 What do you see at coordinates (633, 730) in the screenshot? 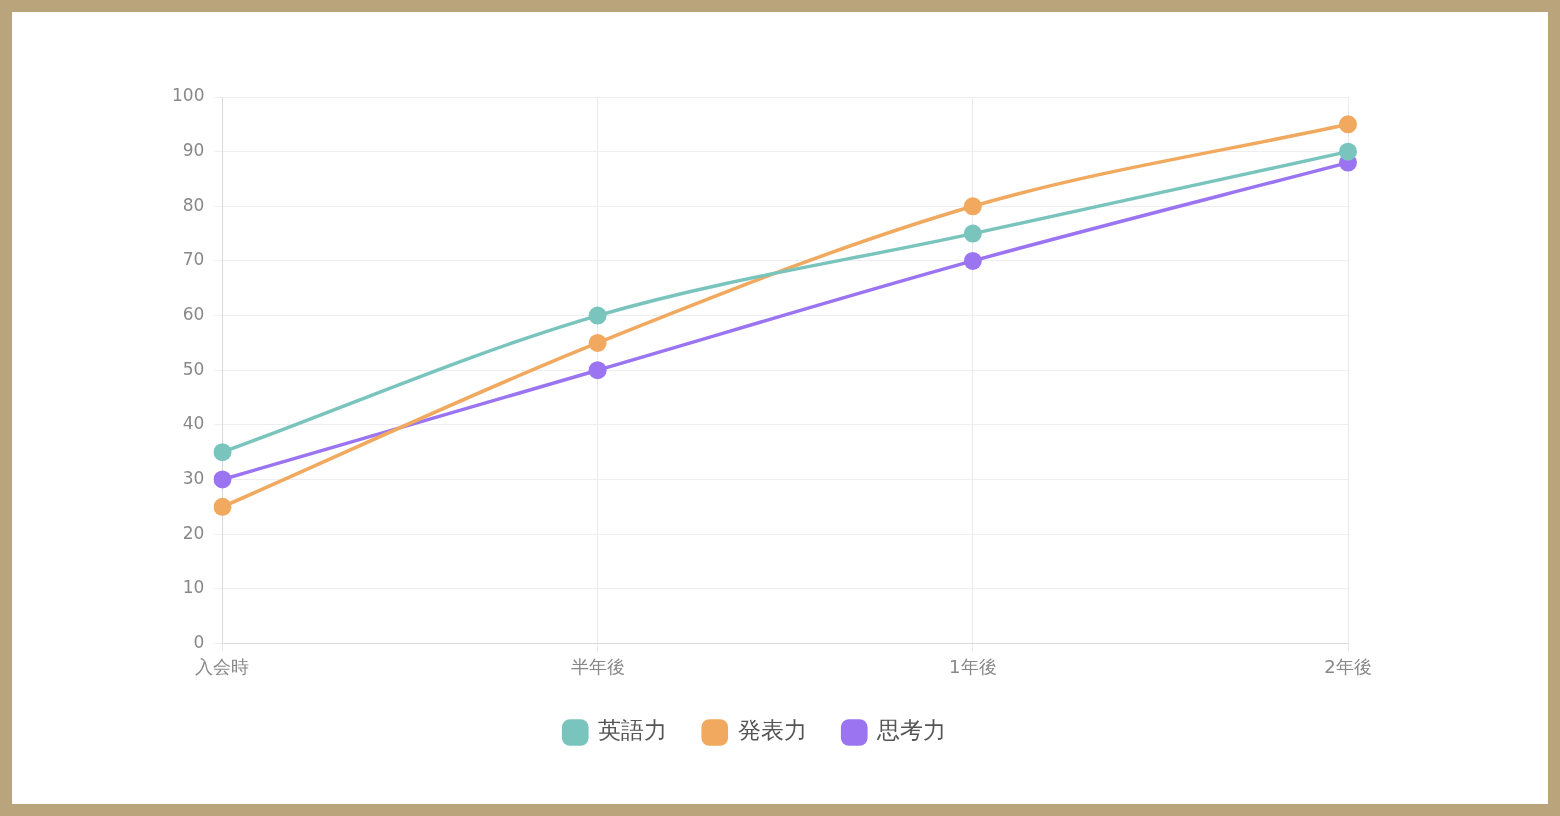
I see `legend-label: 英語力` at bounding box center [633, 730].